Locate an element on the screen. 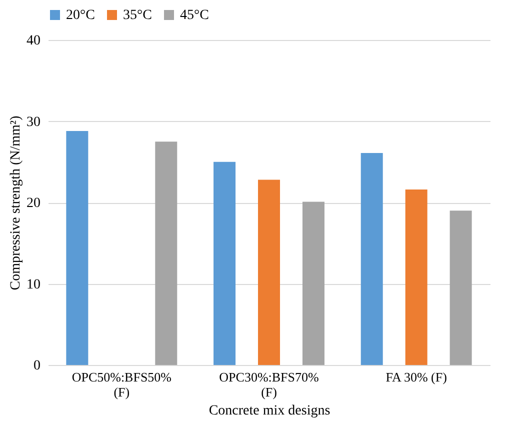  y-tick-label: 30 is located at coordinates (33, 122).